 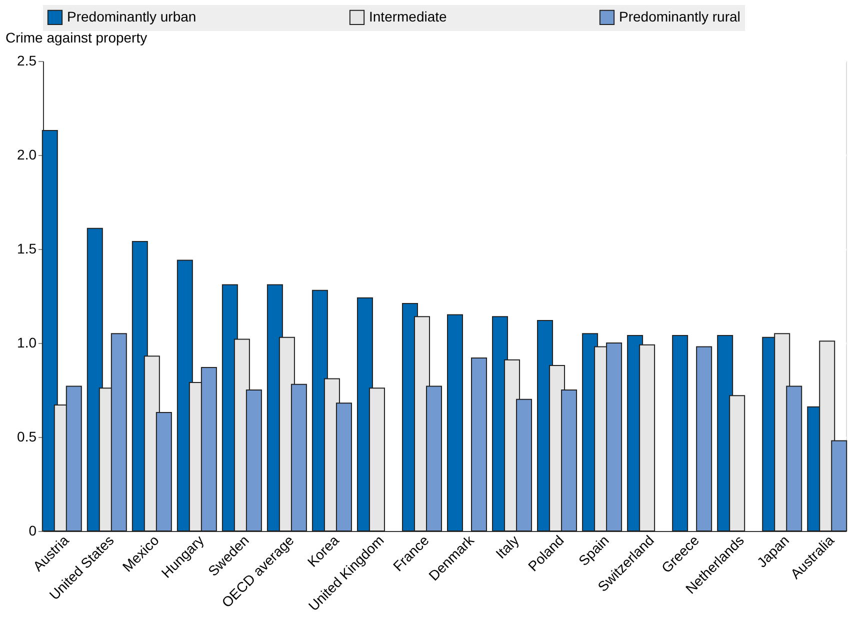 I want to click on legend-label: Intermediate, so click(x=408, y=16).